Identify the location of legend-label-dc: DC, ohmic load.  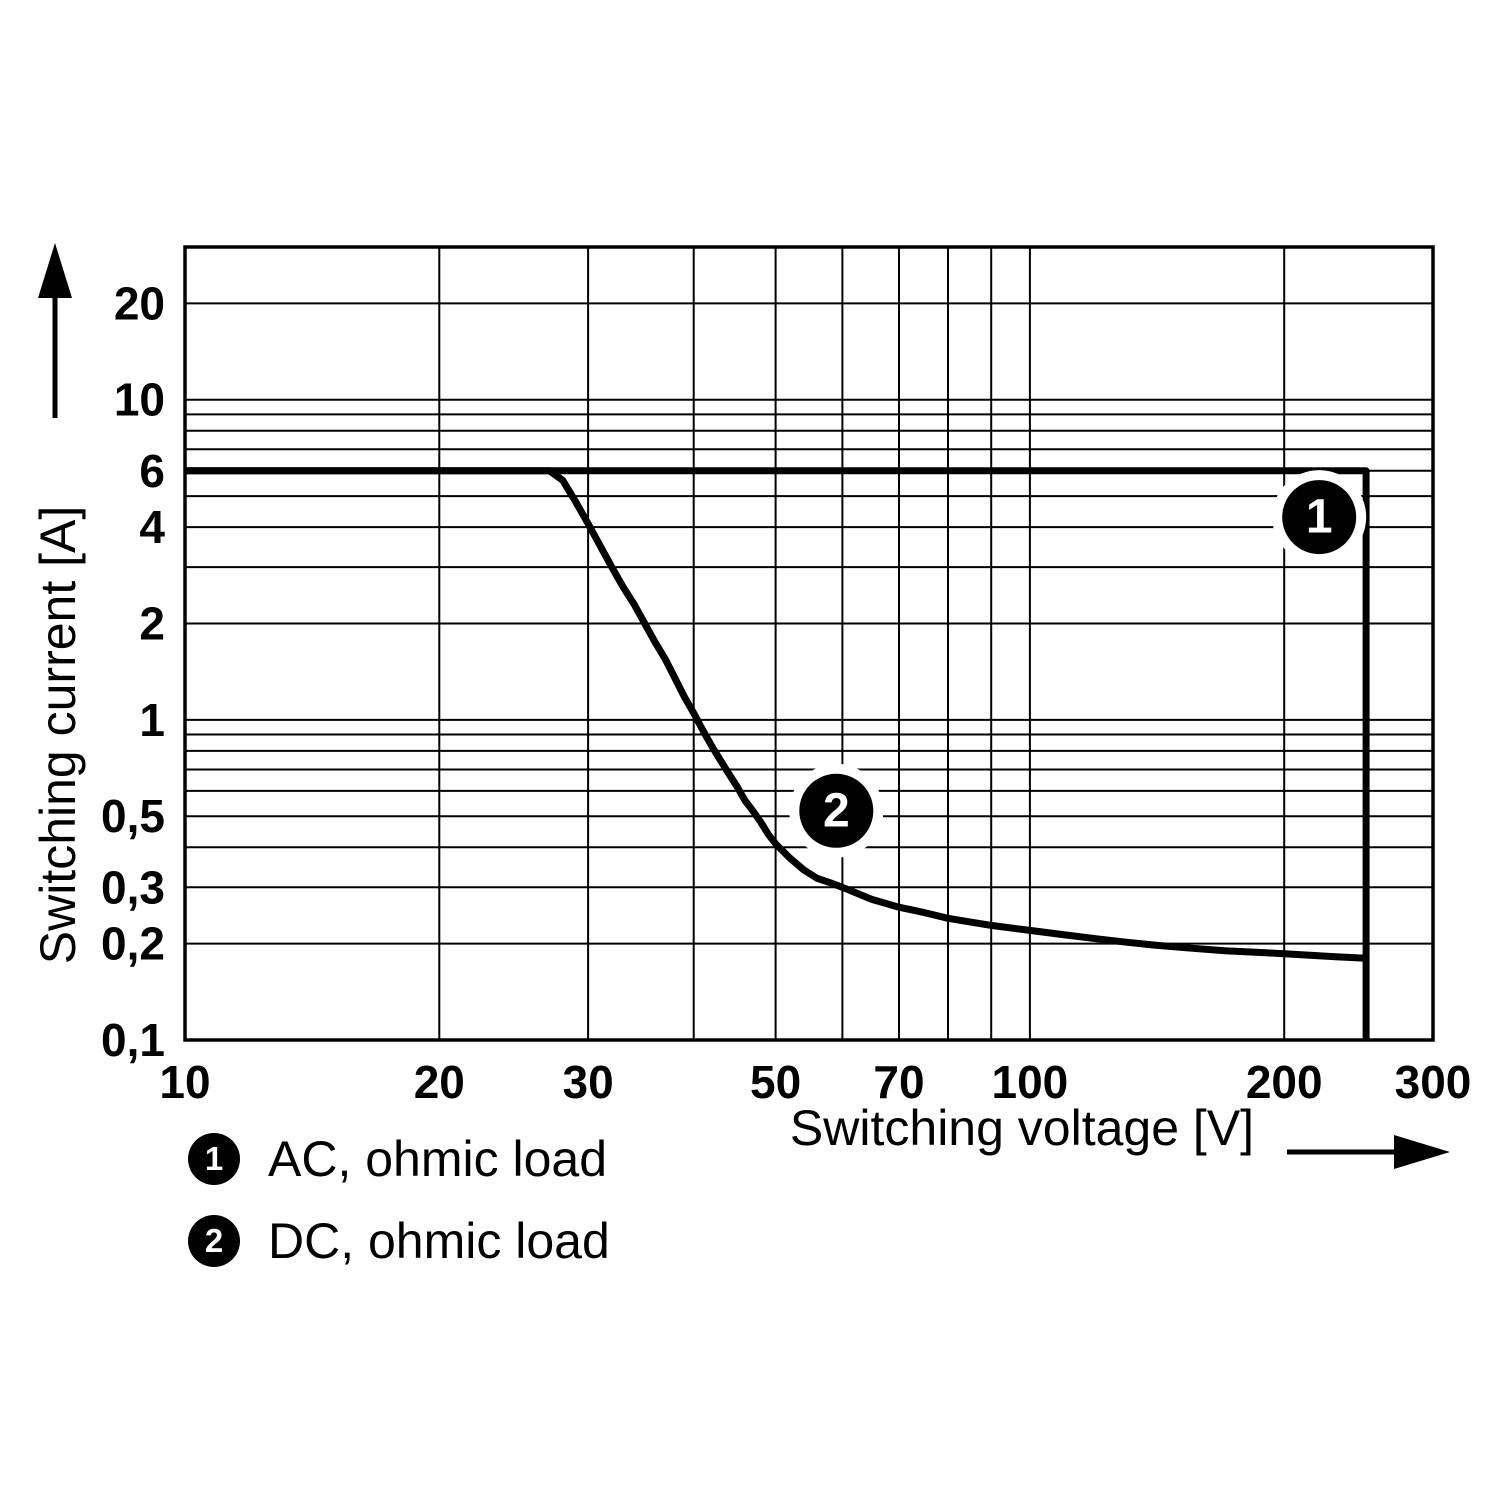
(439, 1241).